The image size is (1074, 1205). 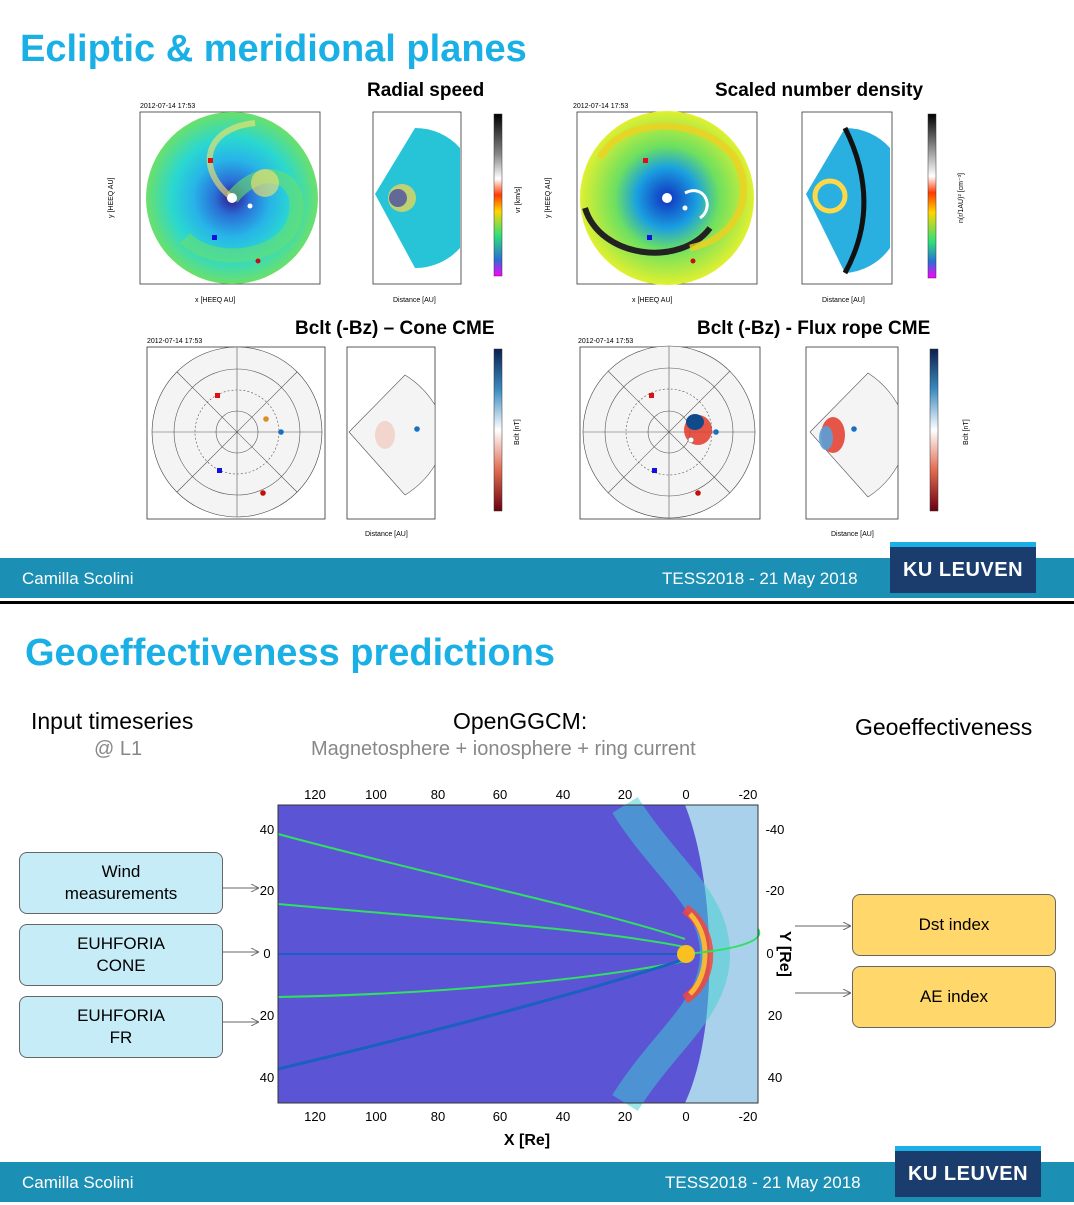 What do you see at coordinates (537, 602) in the screenshot?
I see `slide-divider` at bounding box center [537, 602].